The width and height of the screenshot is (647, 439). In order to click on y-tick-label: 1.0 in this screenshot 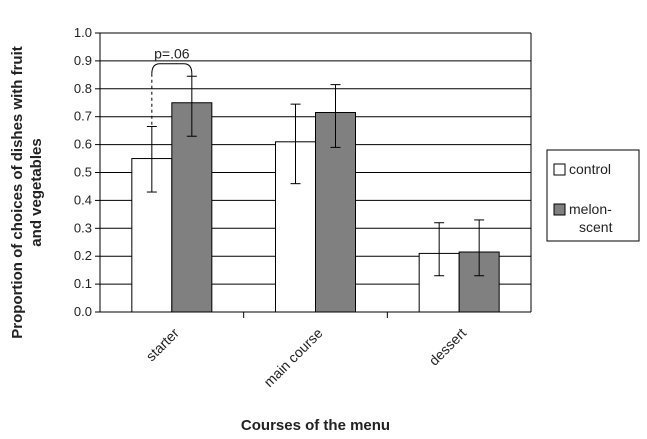, I will do `click(83, 32)`.